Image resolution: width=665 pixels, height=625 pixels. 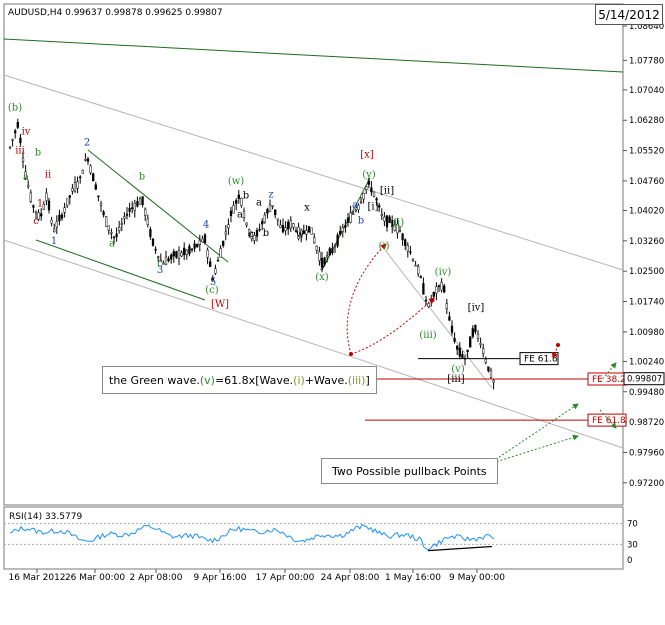 What do you see at coordinates (270, 194) in the screenshot?
I see `wave-label: z` at bounding box center [270, 194].